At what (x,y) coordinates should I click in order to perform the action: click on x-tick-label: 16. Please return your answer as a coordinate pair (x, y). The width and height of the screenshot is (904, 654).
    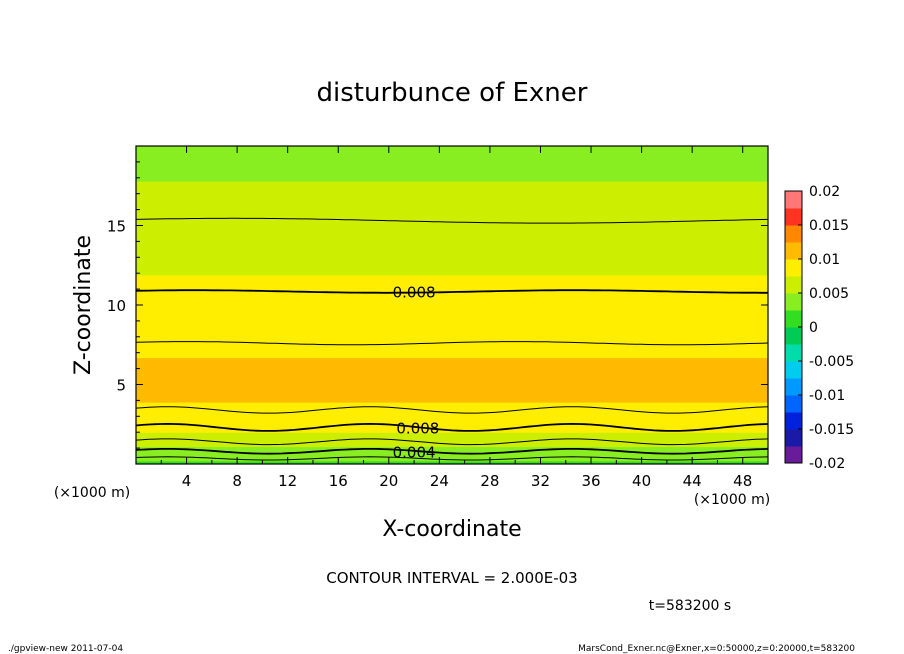
    Looking at the image, I should click on (338, 481).